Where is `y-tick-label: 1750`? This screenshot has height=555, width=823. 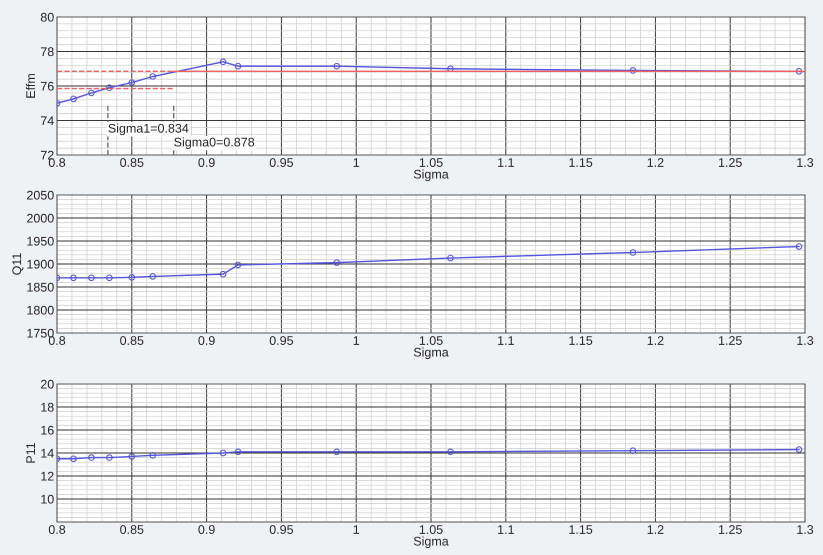
y-tick-label: 1750 is located at coordinates (40, 333).